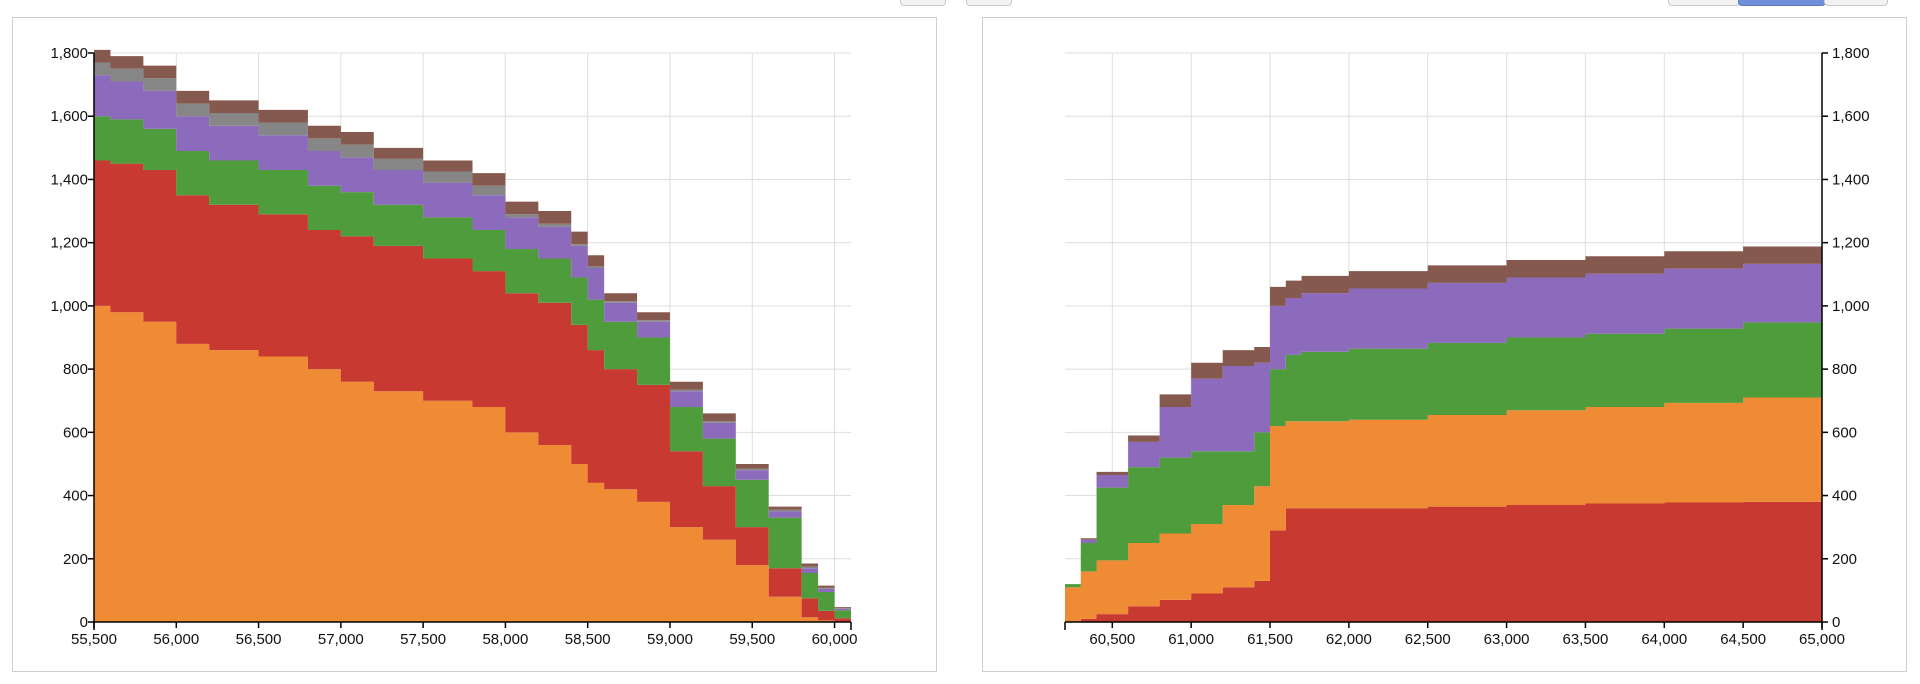 Image resolution: width=1920 pixels, height=684 pixels. Describe the element at coordinates (1782, 3) in the screenshot. I see `top-button-4-active` at that location.